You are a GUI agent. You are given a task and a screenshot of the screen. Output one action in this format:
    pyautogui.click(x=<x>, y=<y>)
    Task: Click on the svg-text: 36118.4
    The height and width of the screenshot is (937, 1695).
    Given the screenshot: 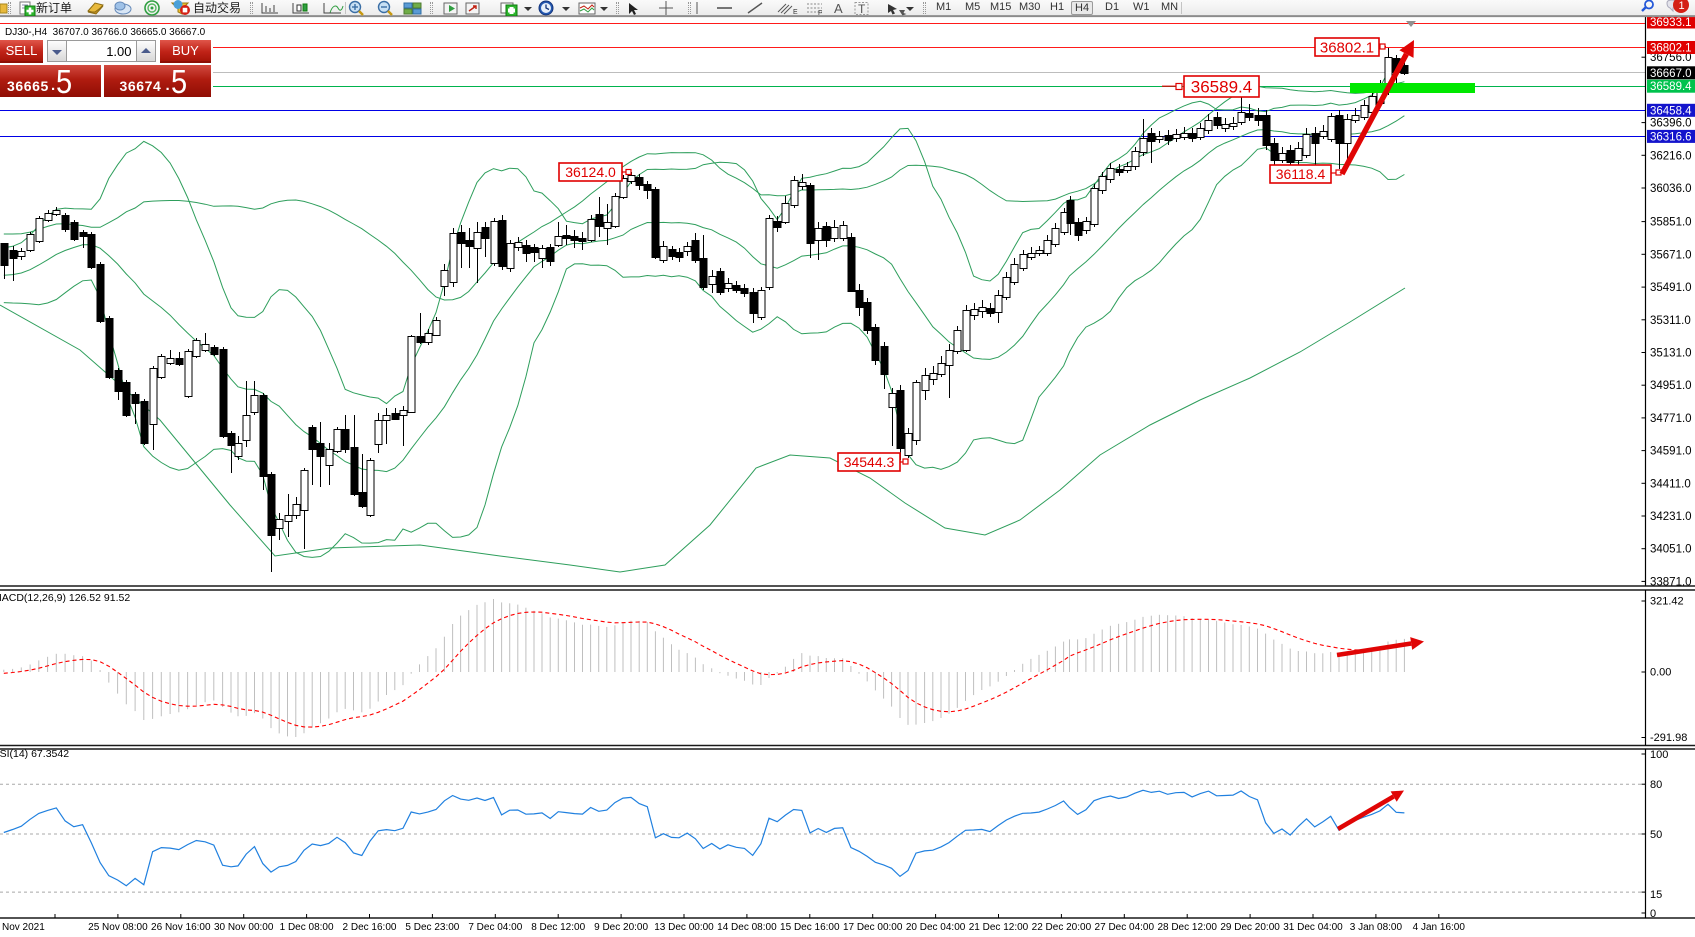 What is the action you would take?
    pyautogui.click(x=1301, y=174)
    